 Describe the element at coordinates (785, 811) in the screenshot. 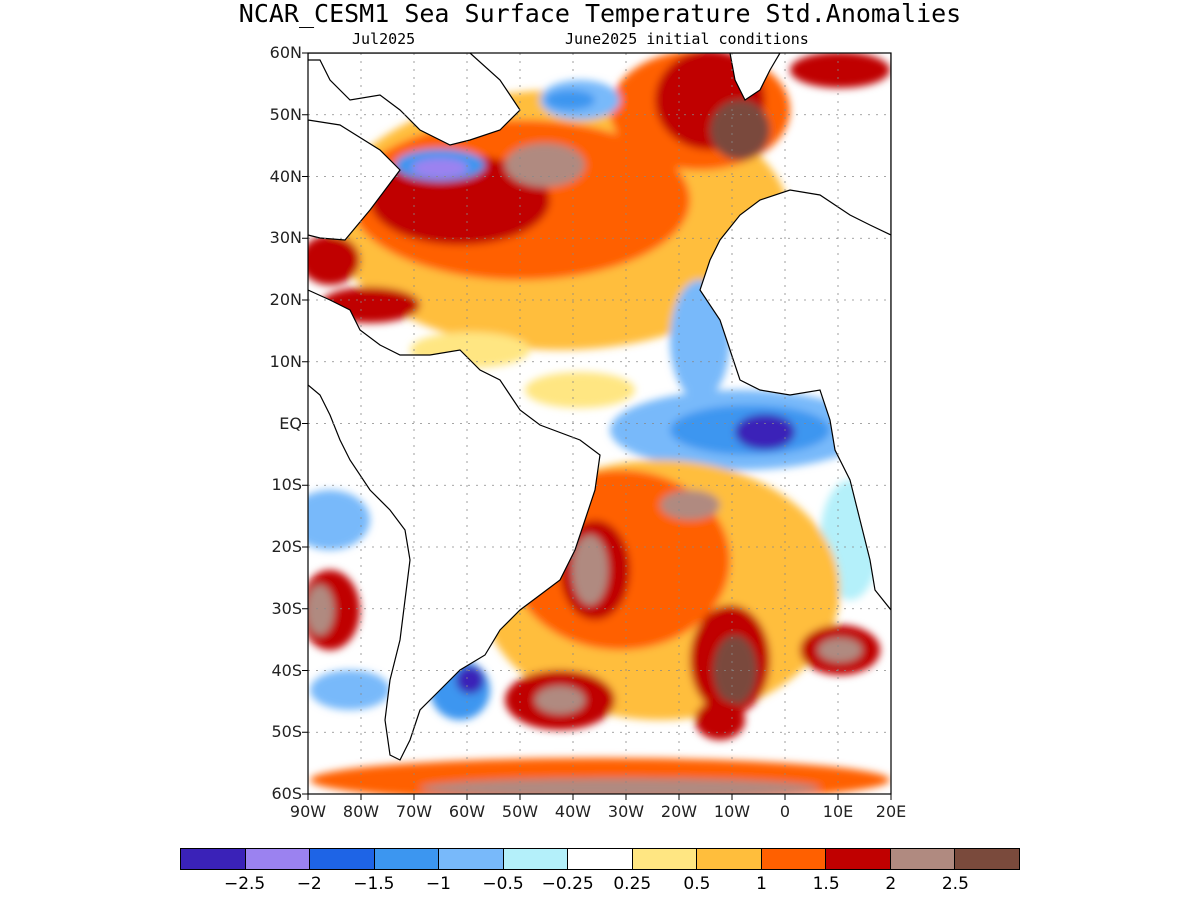

I see `lon-label: 0` at that location.